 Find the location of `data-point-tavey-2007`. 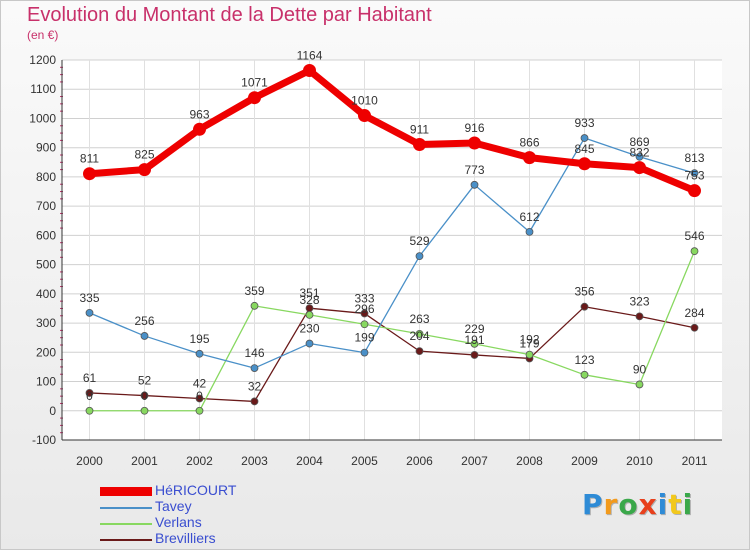

data-point-tavey-2007 is located at coordinates (474, 184).